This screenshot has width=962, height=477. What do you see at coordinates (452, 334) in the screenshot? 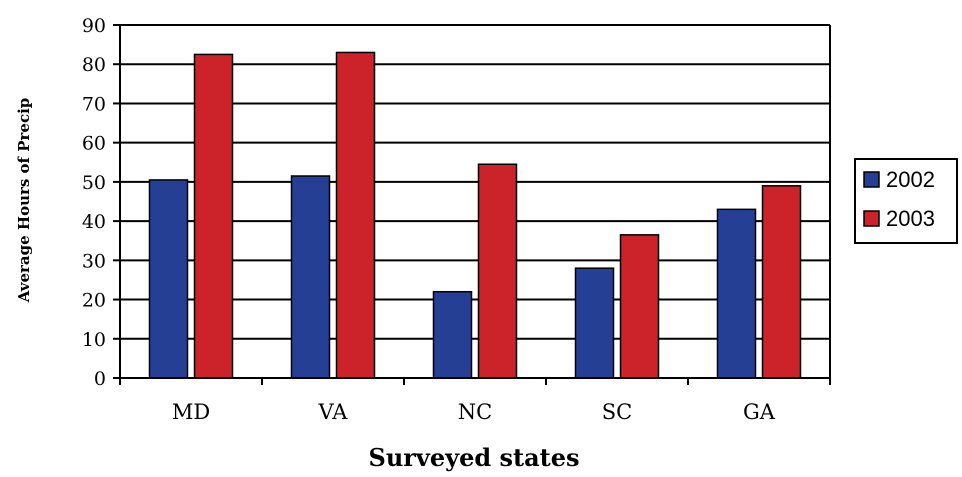
I see `bar-2002-NC` at bounding box center [452, 334].